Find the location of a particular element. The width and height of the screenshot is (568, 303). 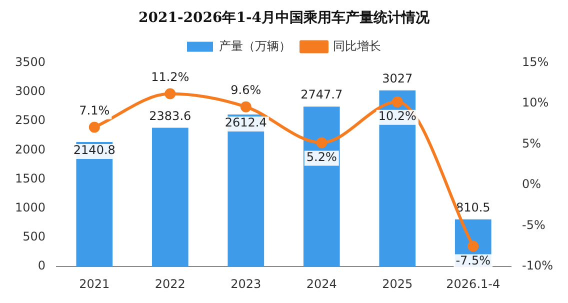

data-label: 5.2% is located at coordinates (321, 157).